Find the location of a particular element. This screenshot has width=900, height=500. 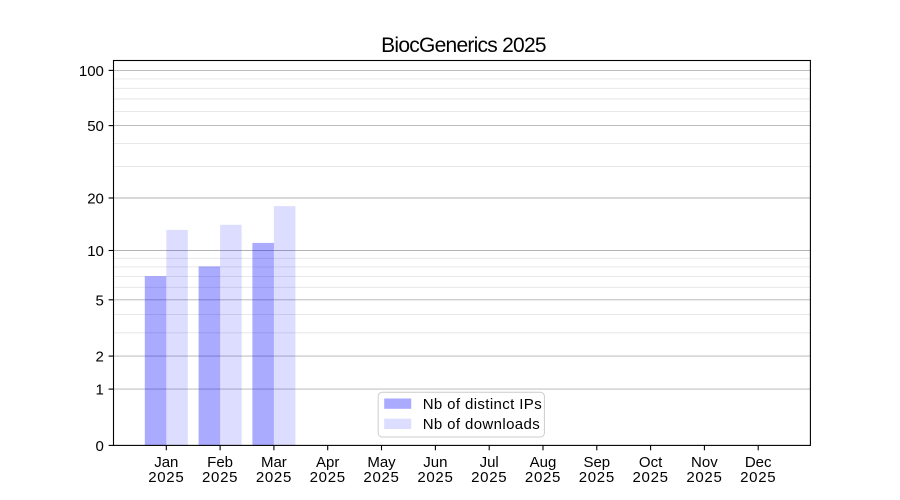

svg-text: 0 is located at coordinates (100, 446).